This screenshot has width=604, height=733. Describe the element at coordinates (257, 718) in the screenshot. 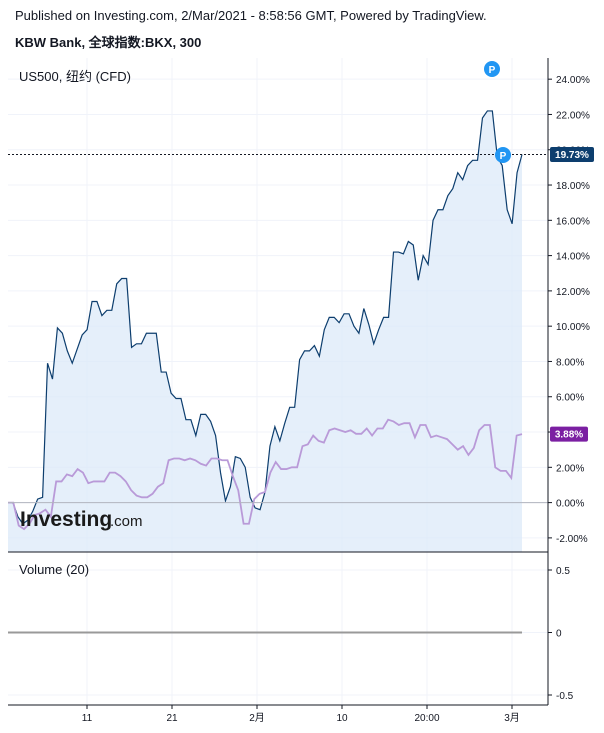

I see `x-tick-label: 2月` at that location.